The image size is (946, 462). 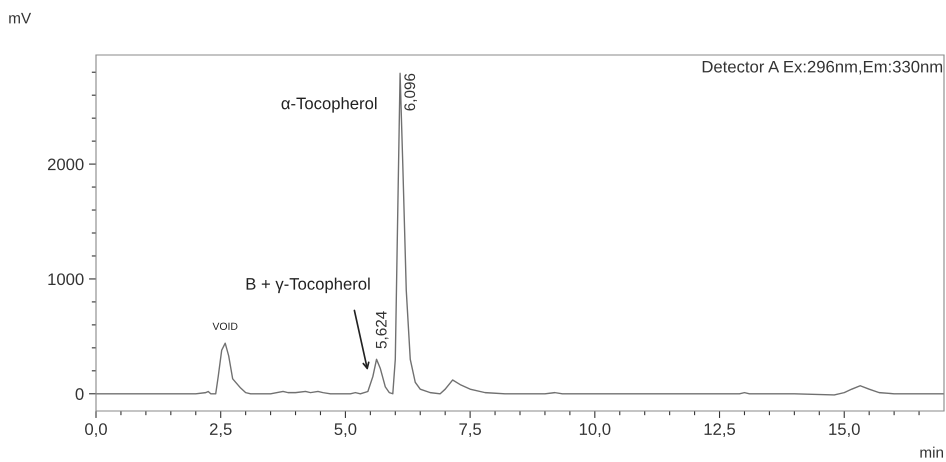 I want to click on x-axis-title: min, so click(x=932, y=452).